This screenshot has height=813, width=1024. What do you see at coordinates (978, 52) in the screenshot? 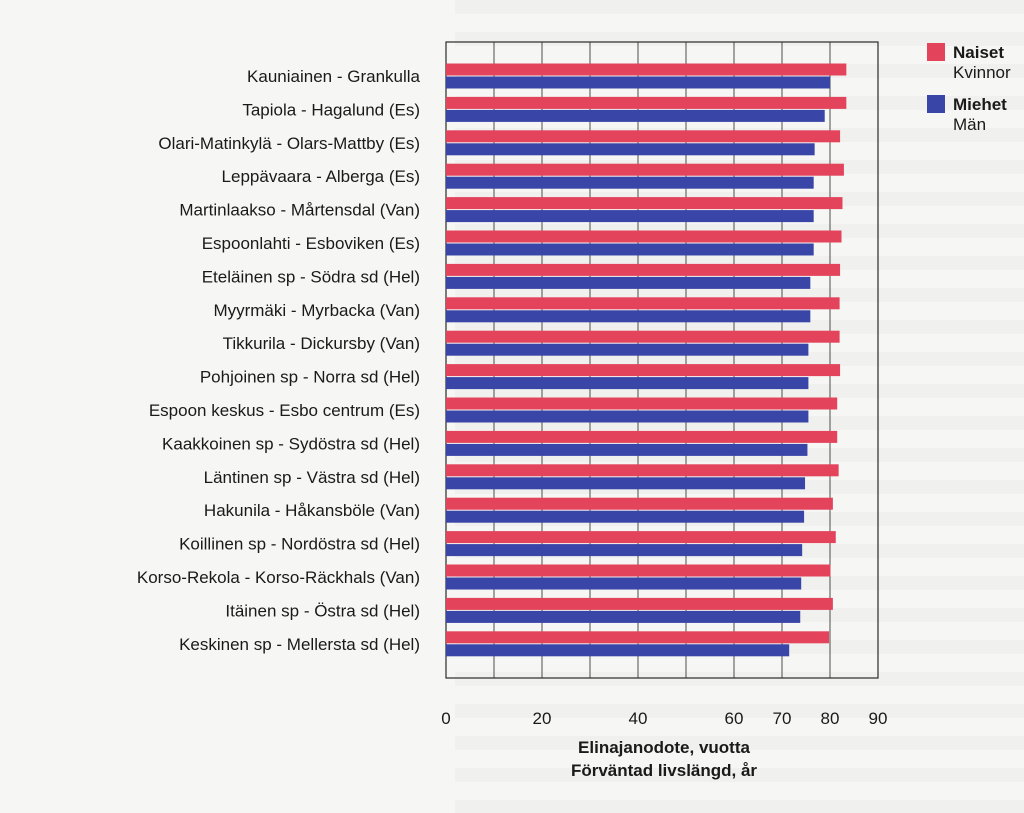
I see `legend-label-naiset: Naiset` at bounding box center [978, 52].